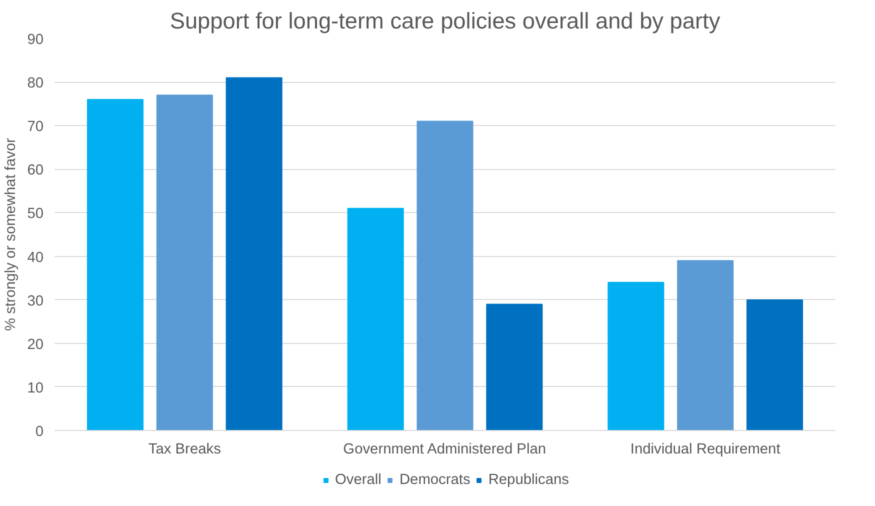 The width and height of the screenshot is (875, 506). Describe the element at coordinates (35, 388) in the screenshot. I see `y-tick-label: 10` at that location.